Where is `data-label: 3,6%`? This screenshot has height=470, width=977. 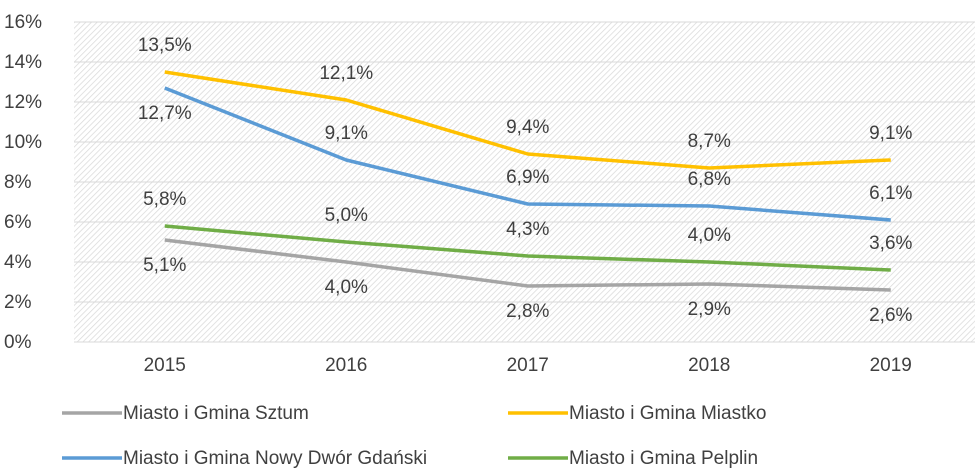 data-label: 3,6% is located at coordinates (890, 243).